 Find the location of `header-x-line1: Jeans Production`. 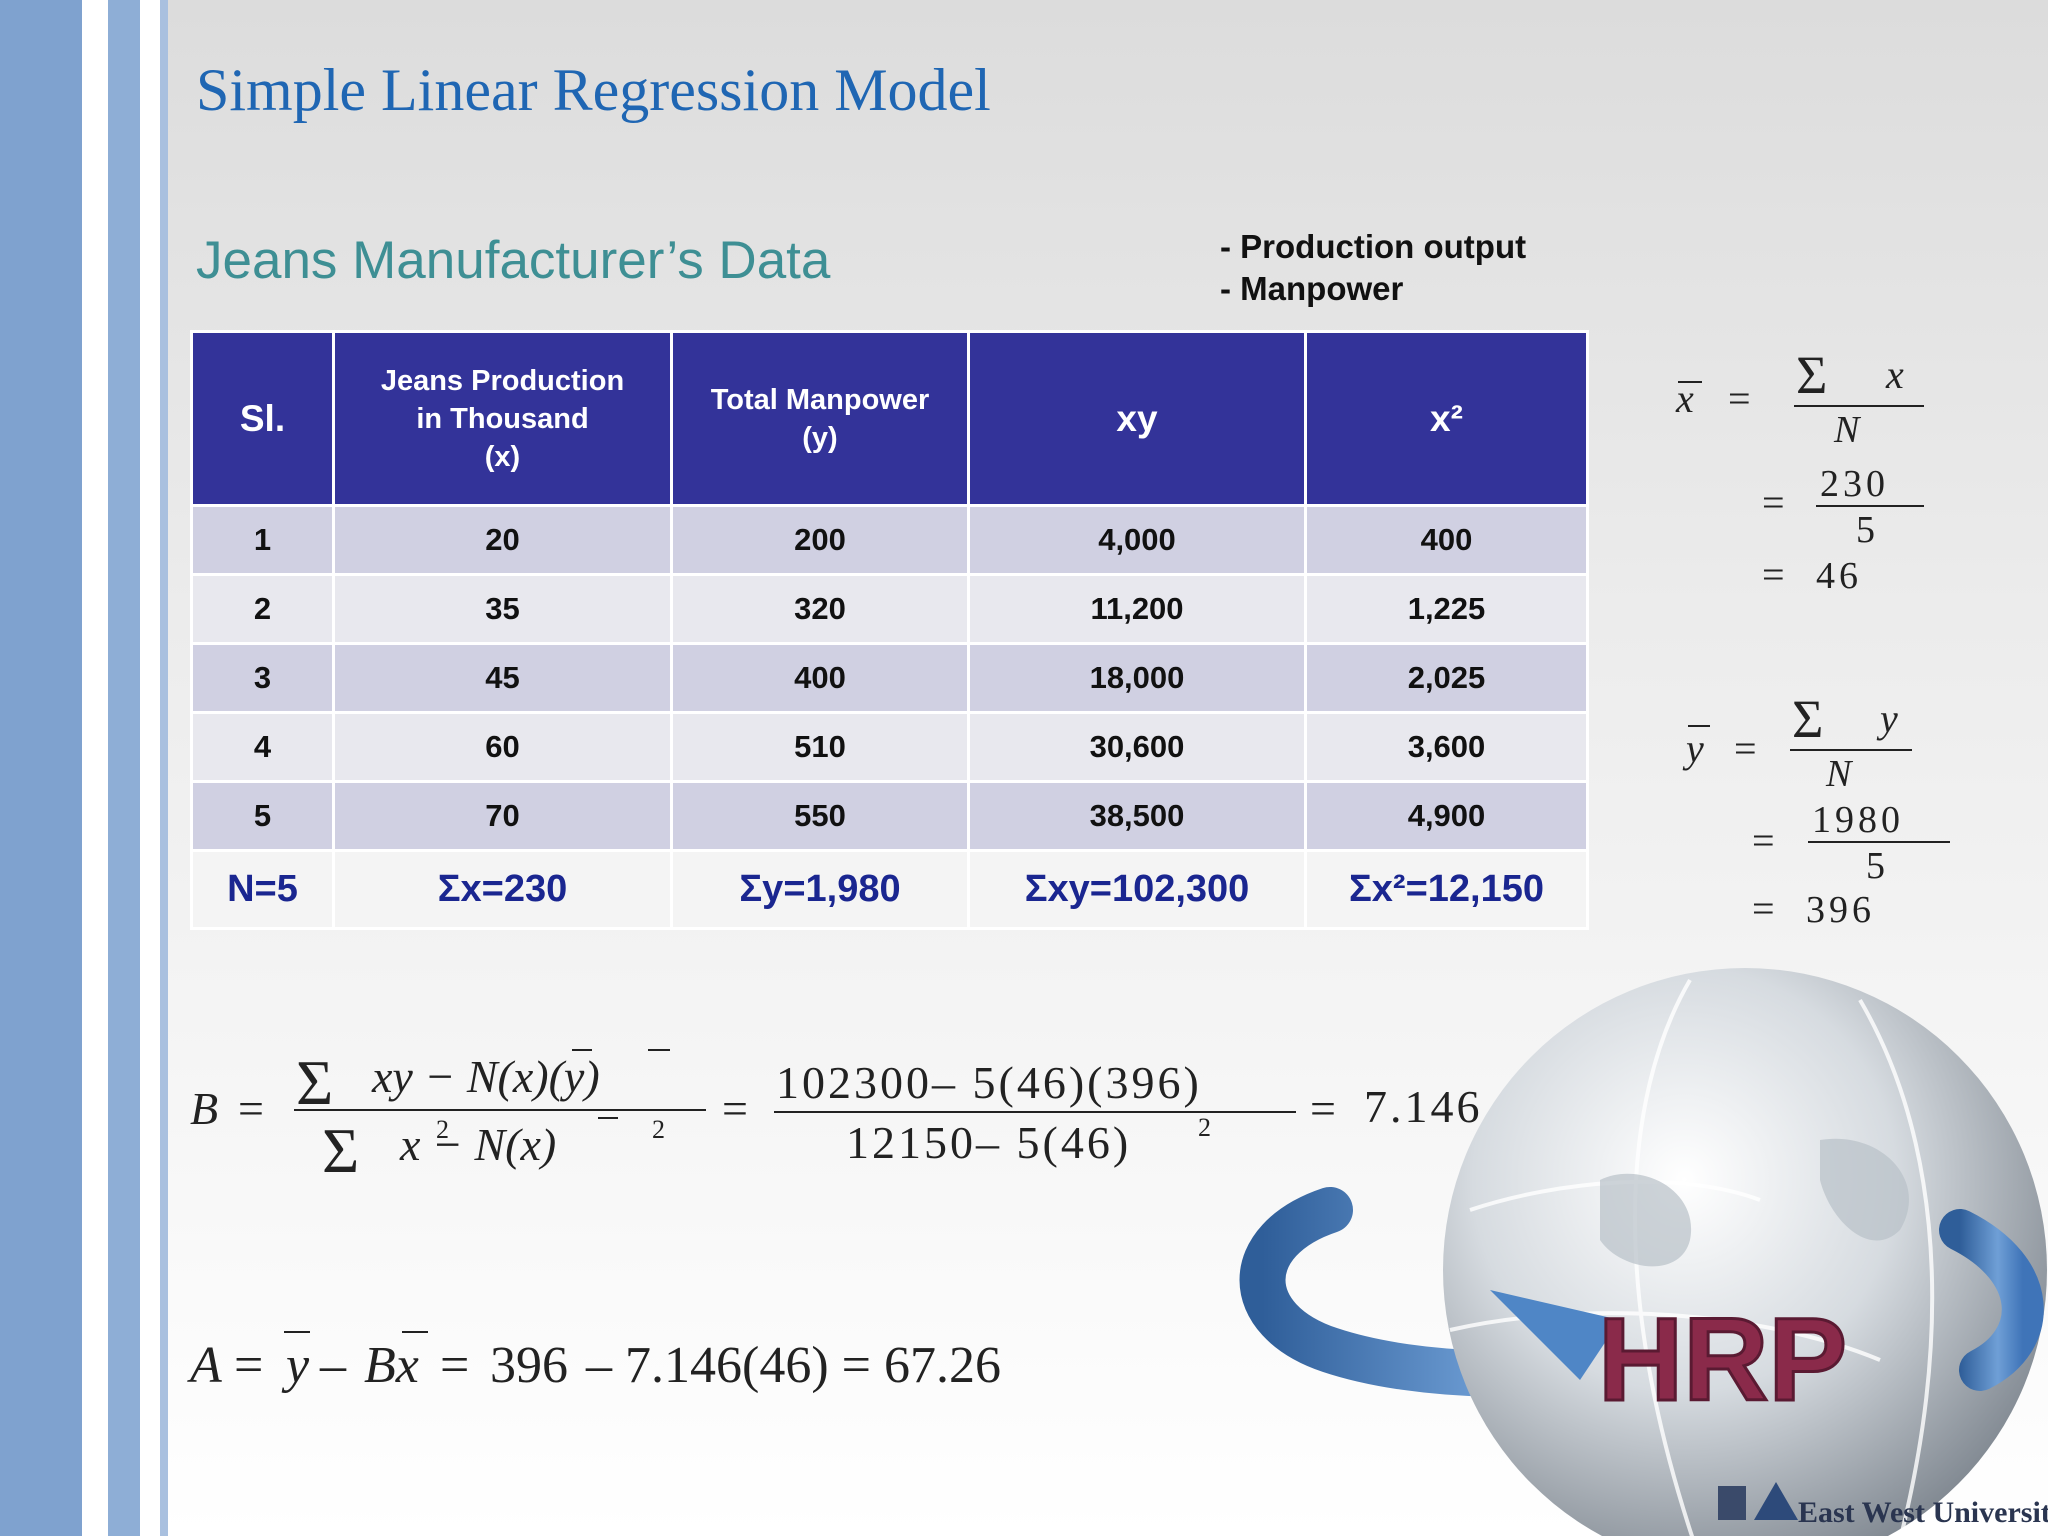

header-x-line1: Jeans Production is located at coordinates (502, 380).